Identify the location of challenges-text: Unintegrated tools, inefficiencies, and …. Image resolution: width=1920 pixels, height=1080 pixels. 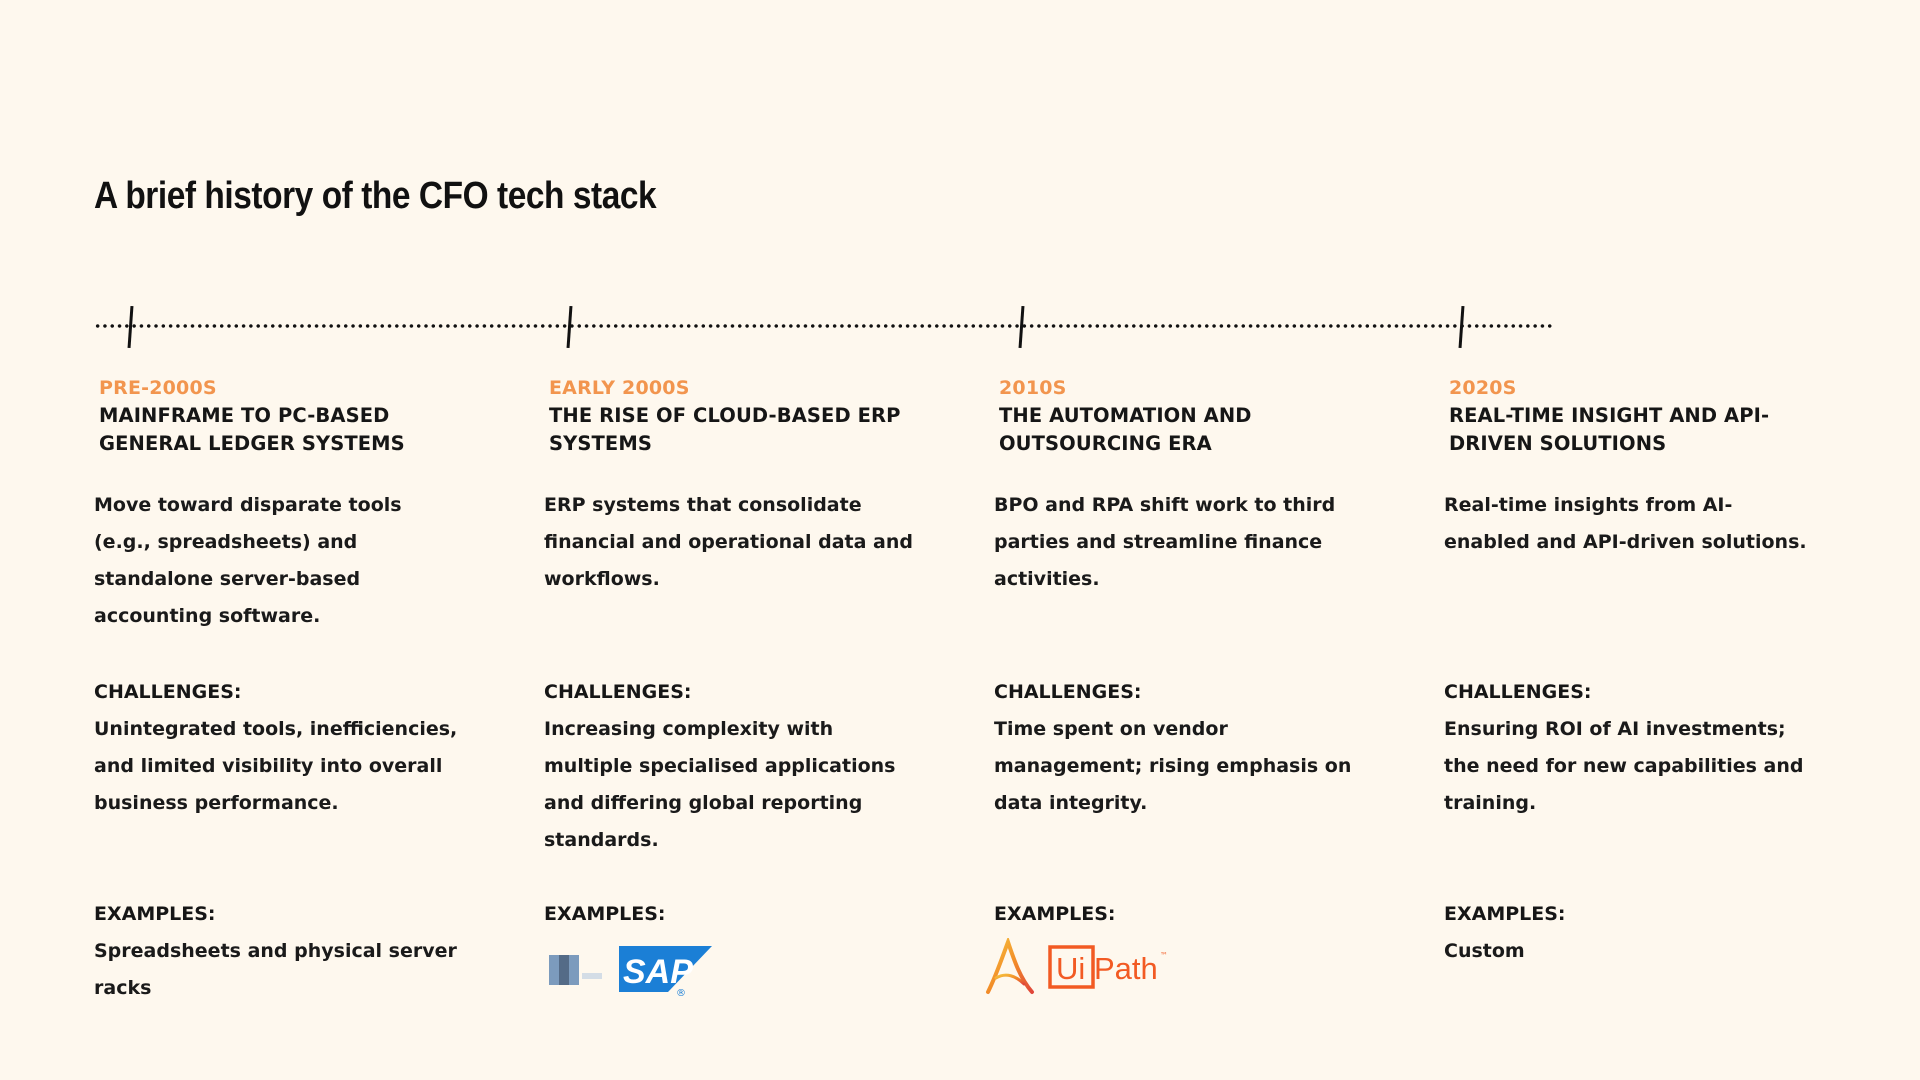
(276, 766).